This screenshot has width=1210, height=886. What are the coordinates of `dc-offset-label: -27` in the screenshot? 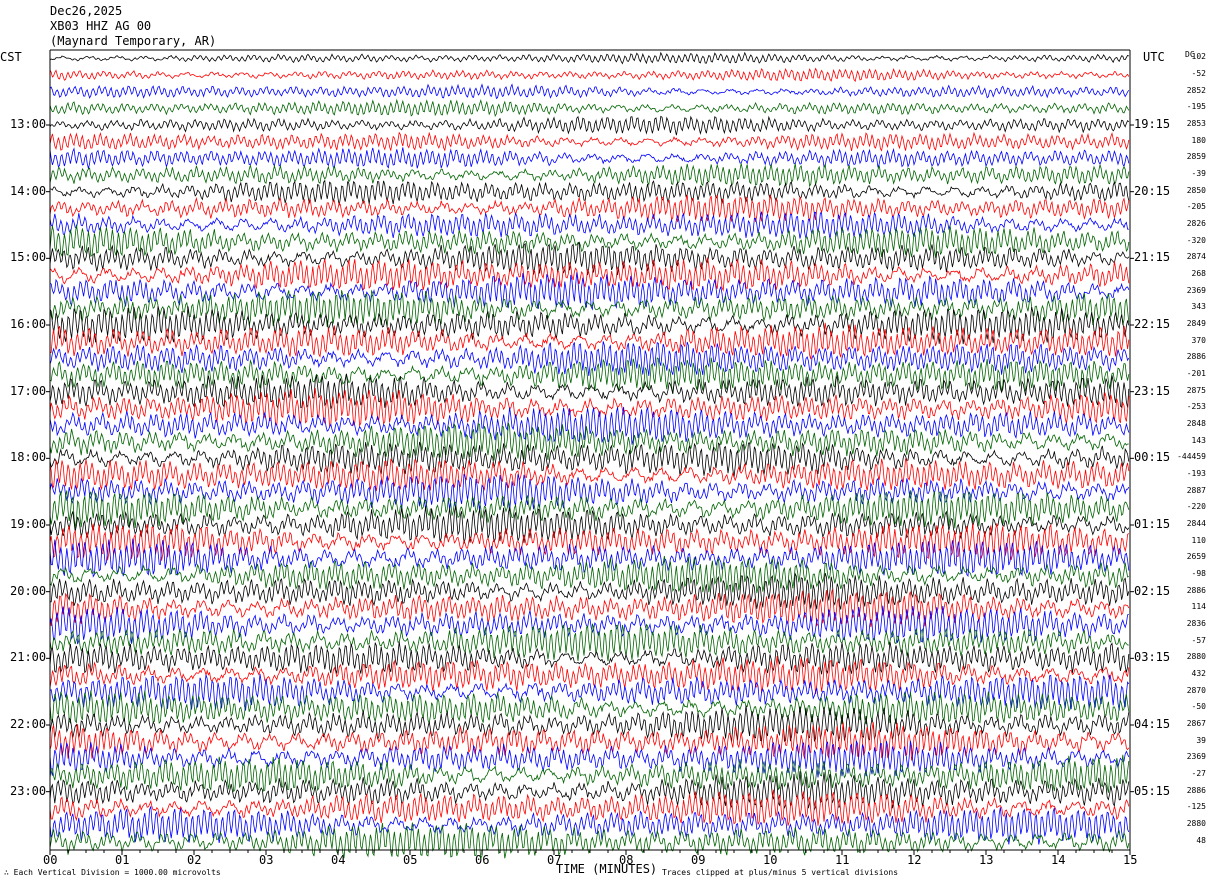 It's located at (1198, 773).